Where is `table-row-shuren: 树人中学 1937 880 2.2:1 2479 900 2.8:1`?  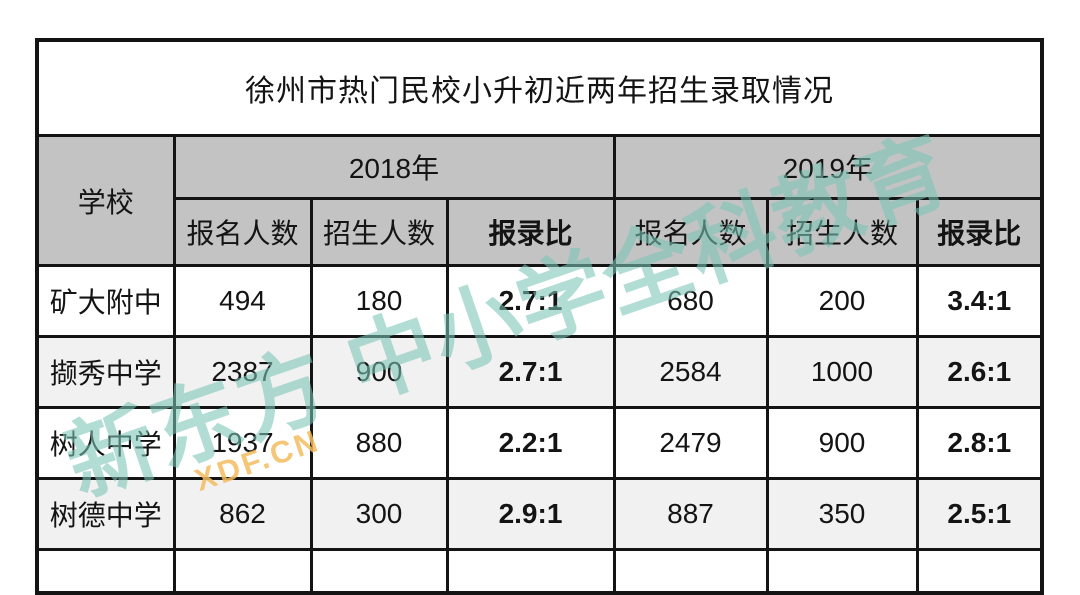
table-row-shuren: 树人中学 1937 880 2.2:1 2479 900 2.8:1 is located at coordinates (539, 443).